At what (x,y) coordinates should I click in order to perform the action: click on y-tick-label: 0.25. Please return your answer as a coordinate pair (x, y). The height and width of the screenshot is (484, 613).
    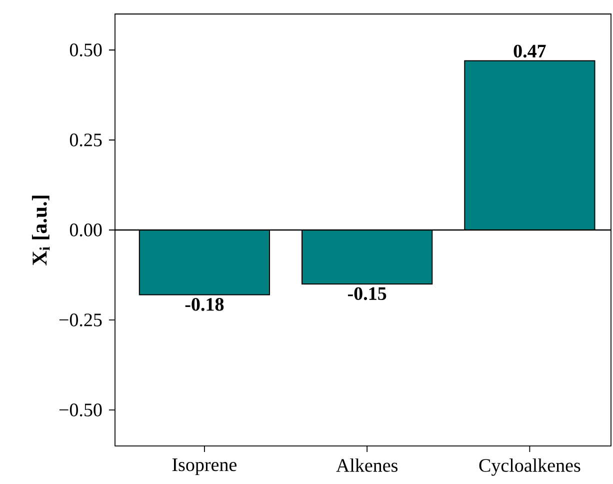
    Looking at the image, I should click on (86, 140).